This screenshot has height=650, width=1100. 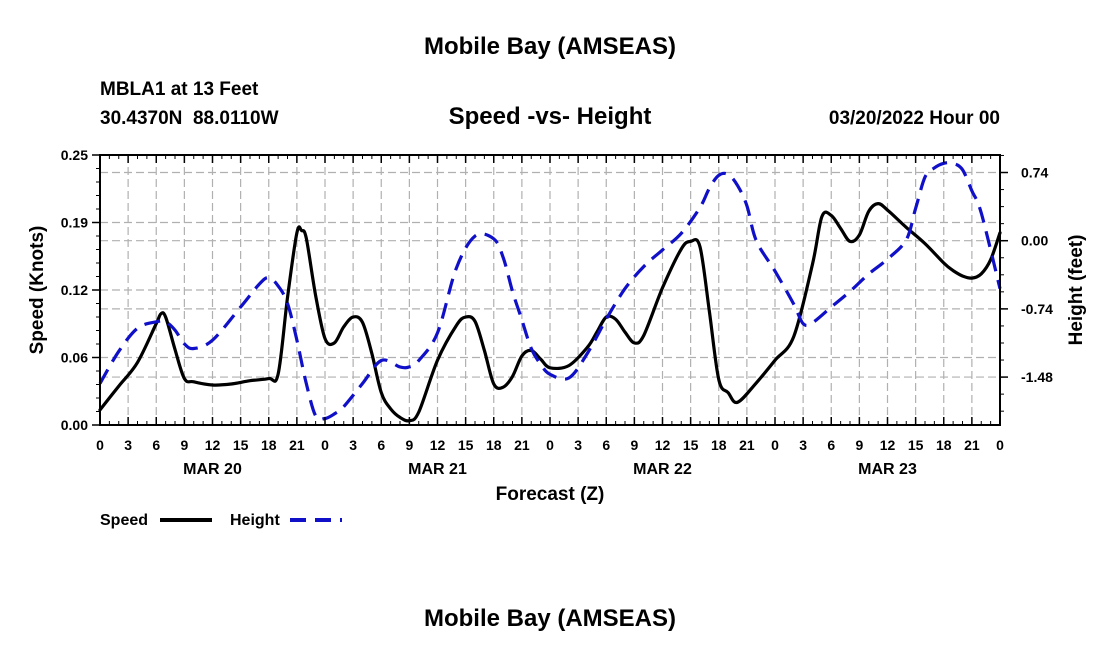 What do you see at coordinates (550, 494) in the screenshot?
I see `x-axis-label: Forecast (Z)` at bounding box center [550, 494].